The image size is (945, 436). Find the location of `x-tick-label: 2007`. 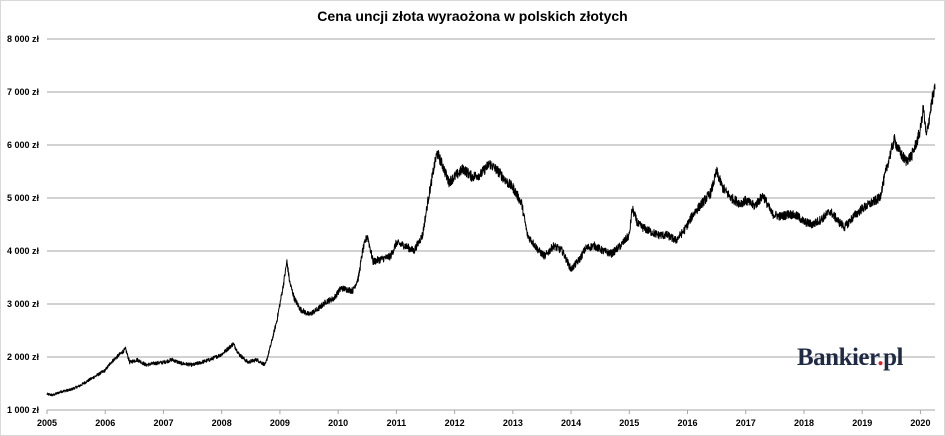

x-tick-label: 2007 is located at coordinates (163, 423).